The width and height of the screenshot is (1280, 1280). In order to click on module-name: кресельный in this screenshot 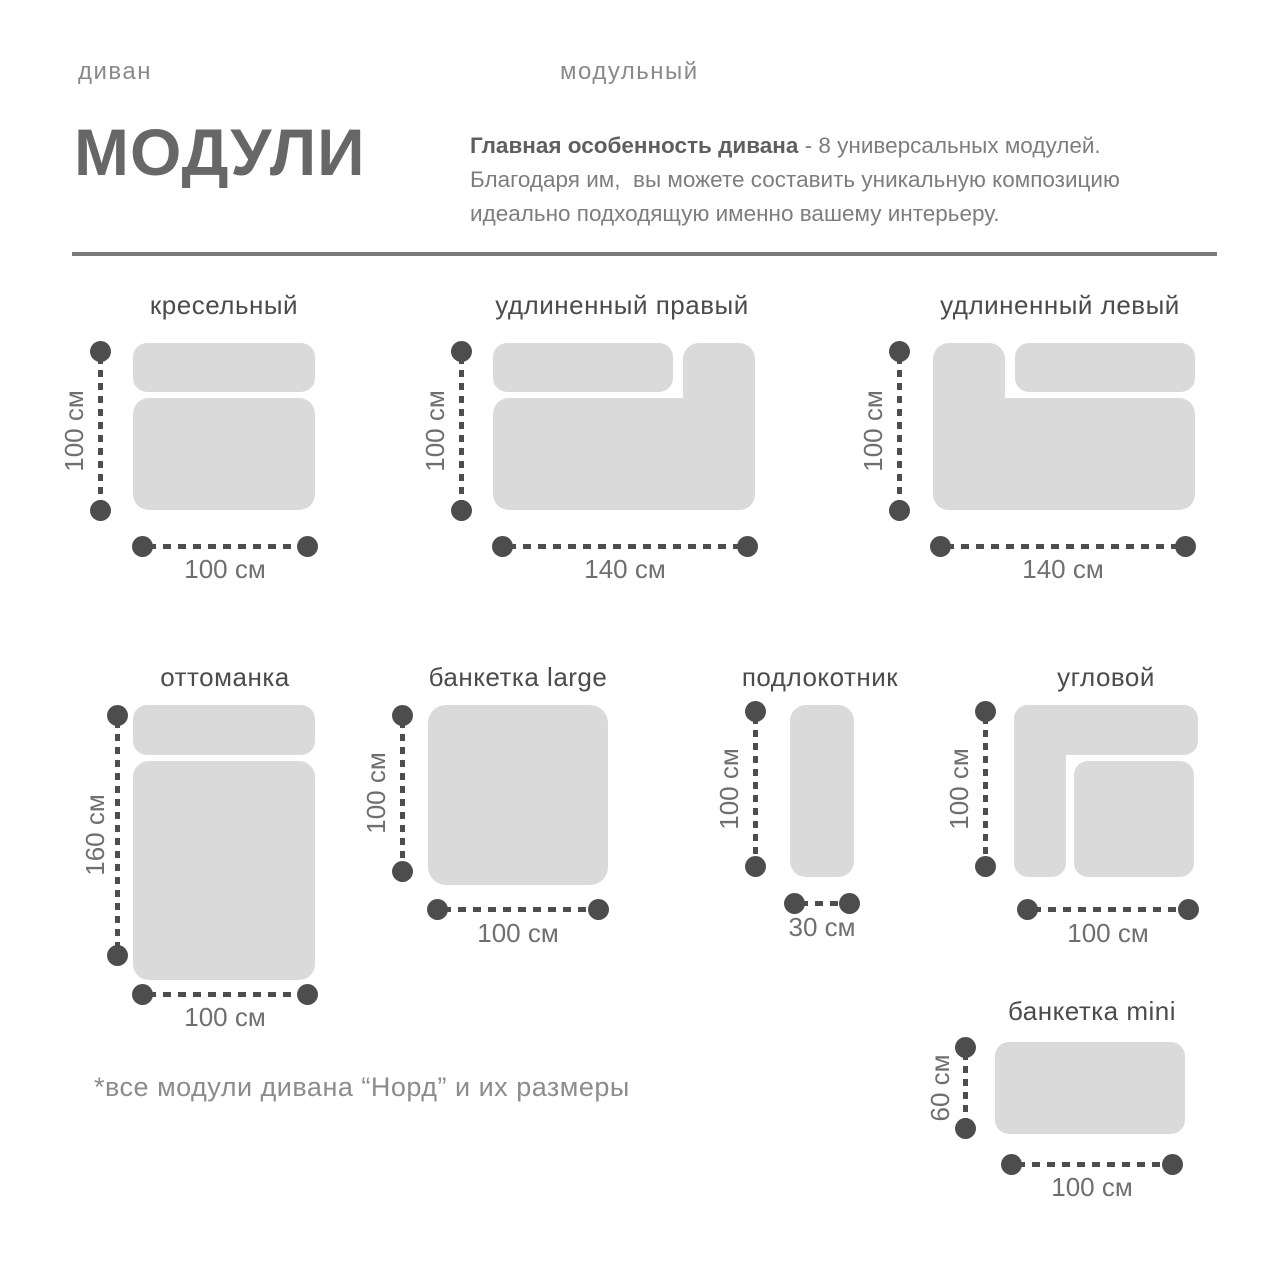, I will do `click(224, 305)`.